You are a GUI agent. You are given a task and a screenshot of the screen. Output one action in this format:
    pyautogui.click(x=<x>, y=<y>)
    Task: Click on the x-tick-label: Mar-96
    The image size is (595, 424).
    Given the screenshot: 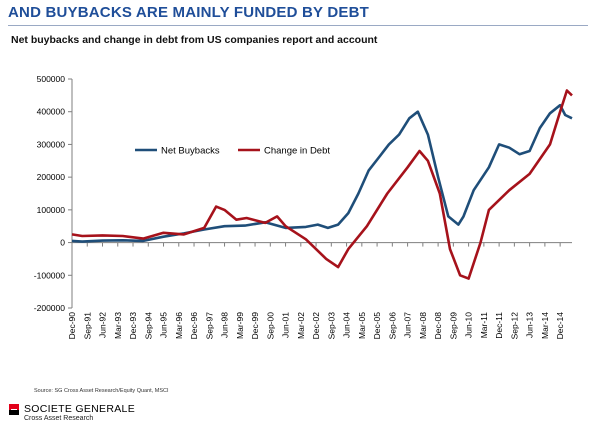 What is the action you would take?
    pyautogui.click(x=179, y=325)
    